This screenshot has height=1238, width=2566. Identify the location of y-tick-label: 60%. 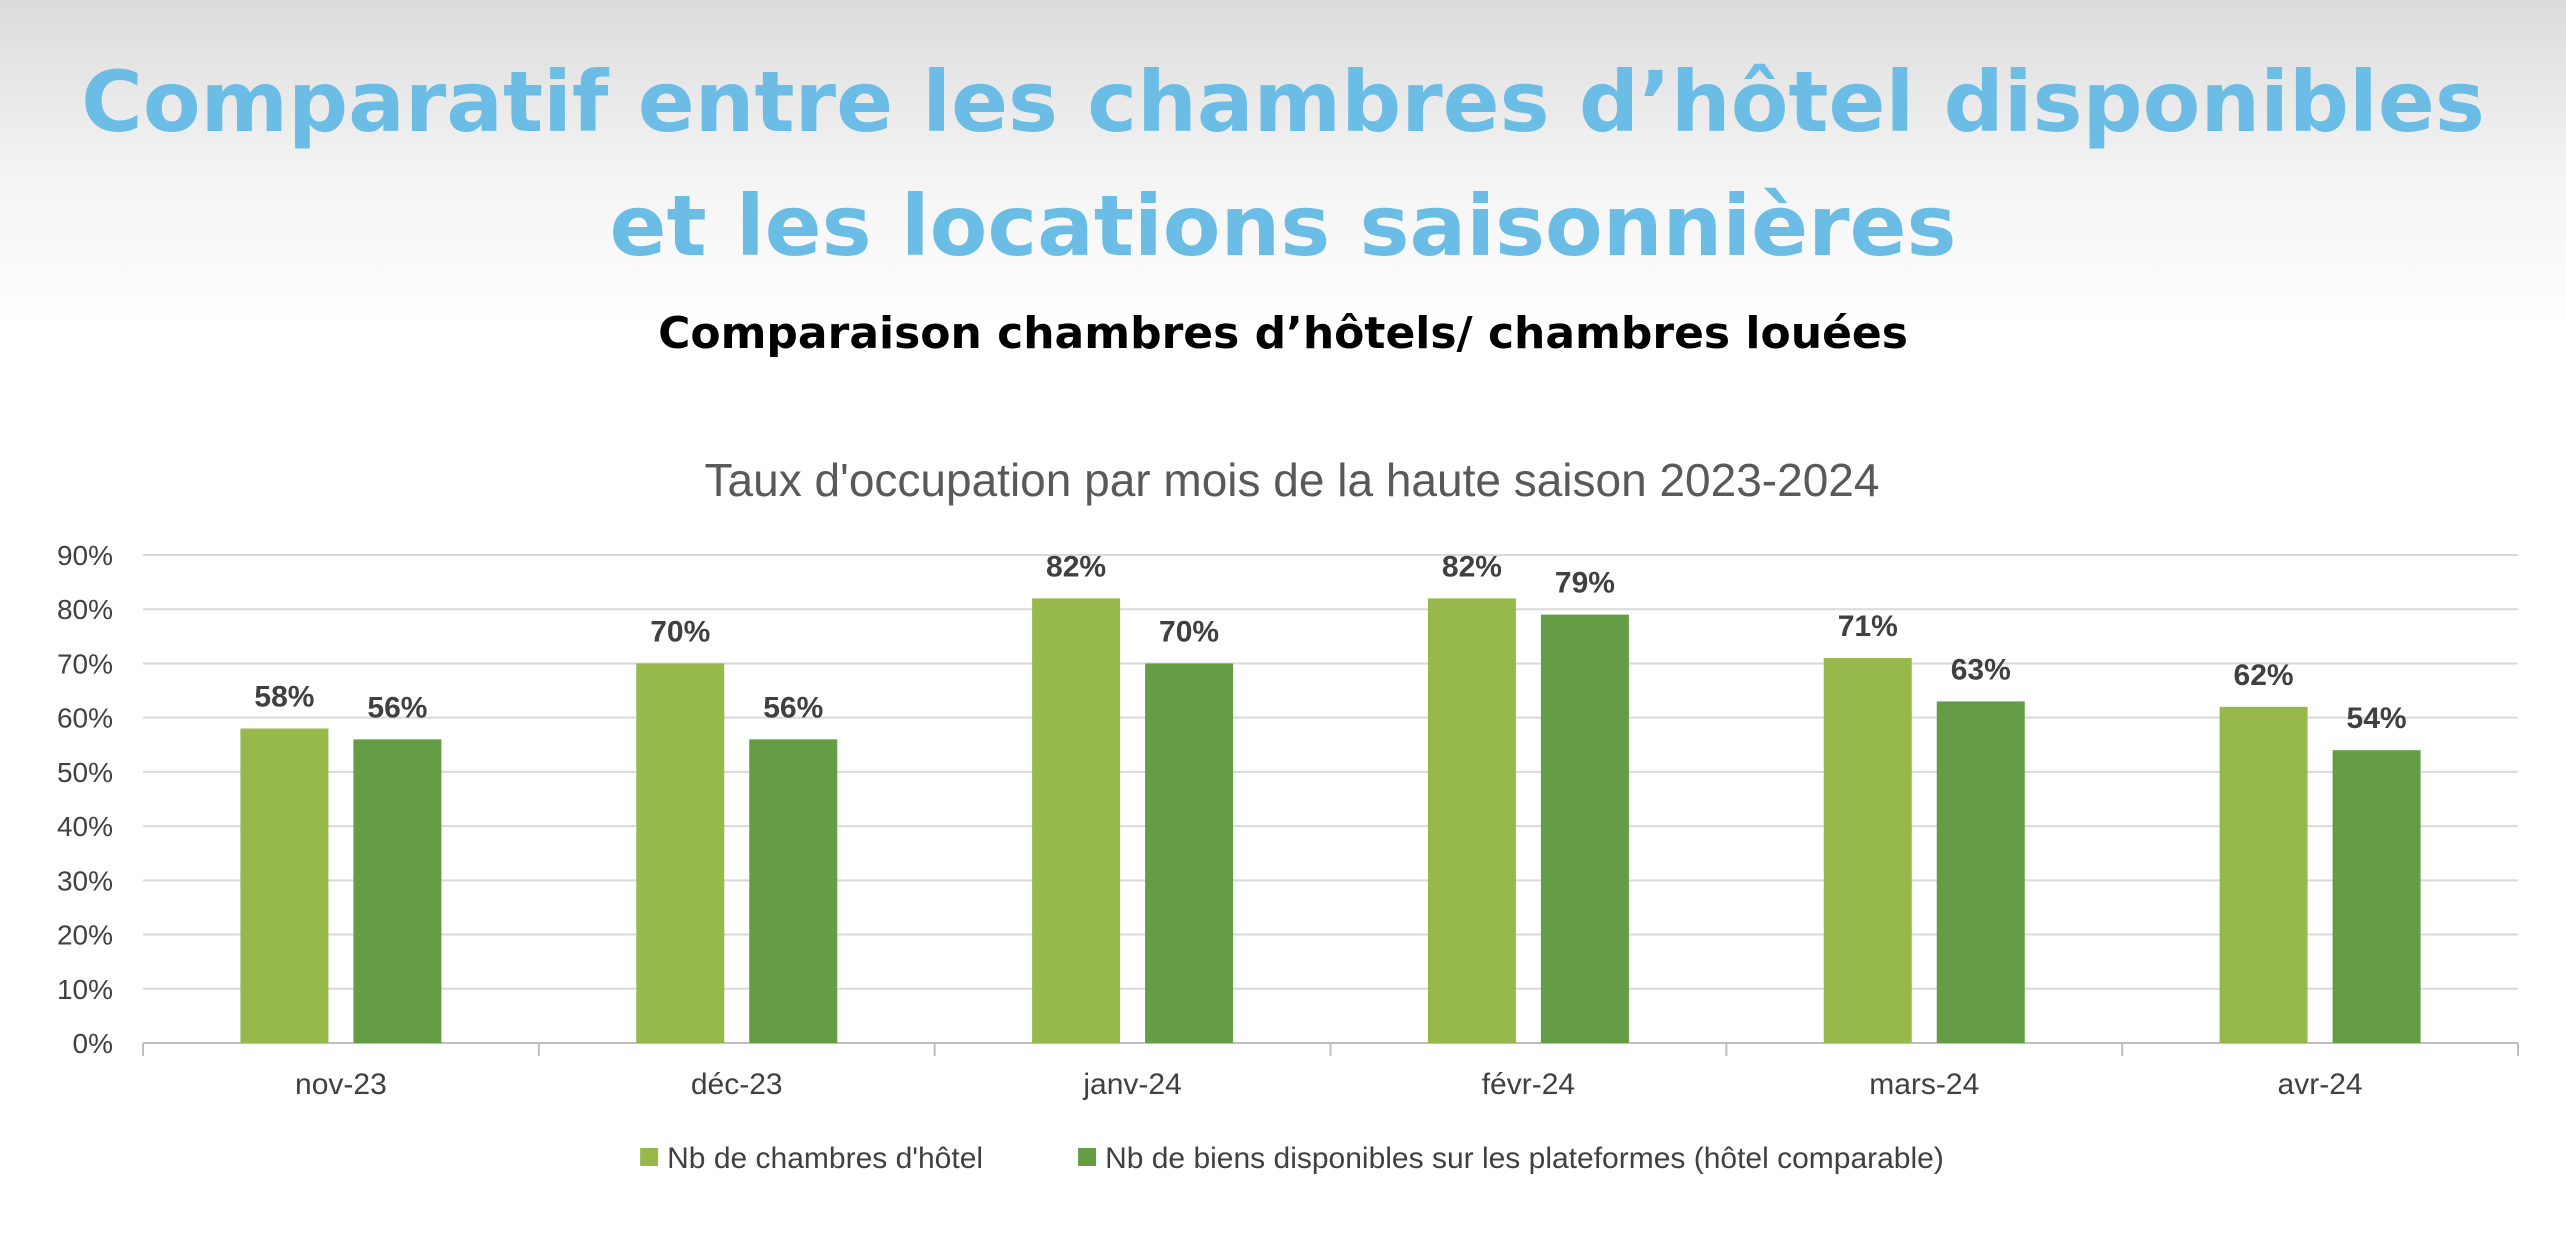
(85, 718).